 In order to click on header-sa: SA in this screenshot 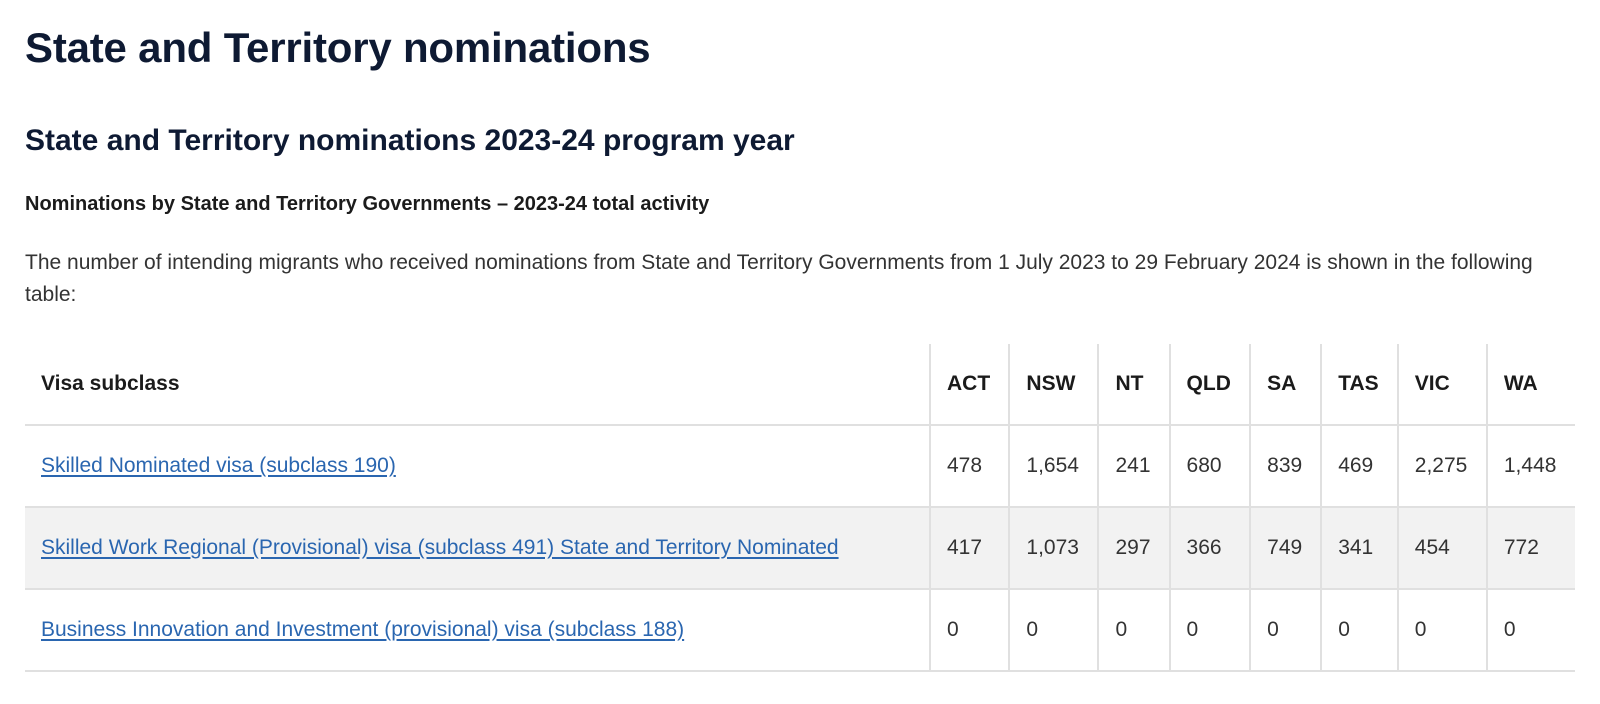, I will do `click(1285, 385)`.